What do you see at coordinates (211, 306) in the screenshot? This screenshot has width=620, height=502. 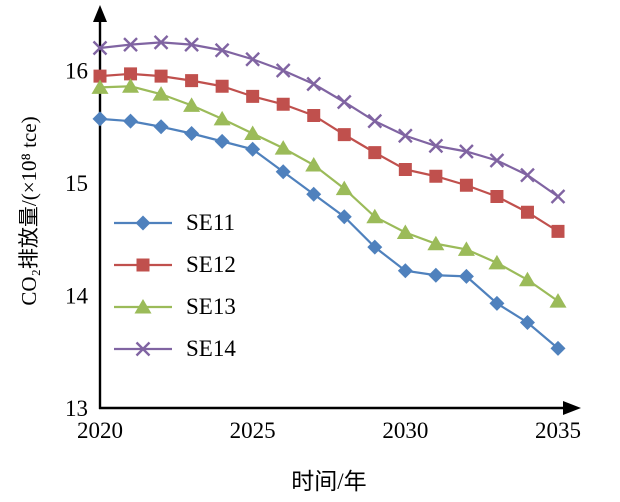 I see `legend-label-se13: SE13` at bounding box center [211, 306].